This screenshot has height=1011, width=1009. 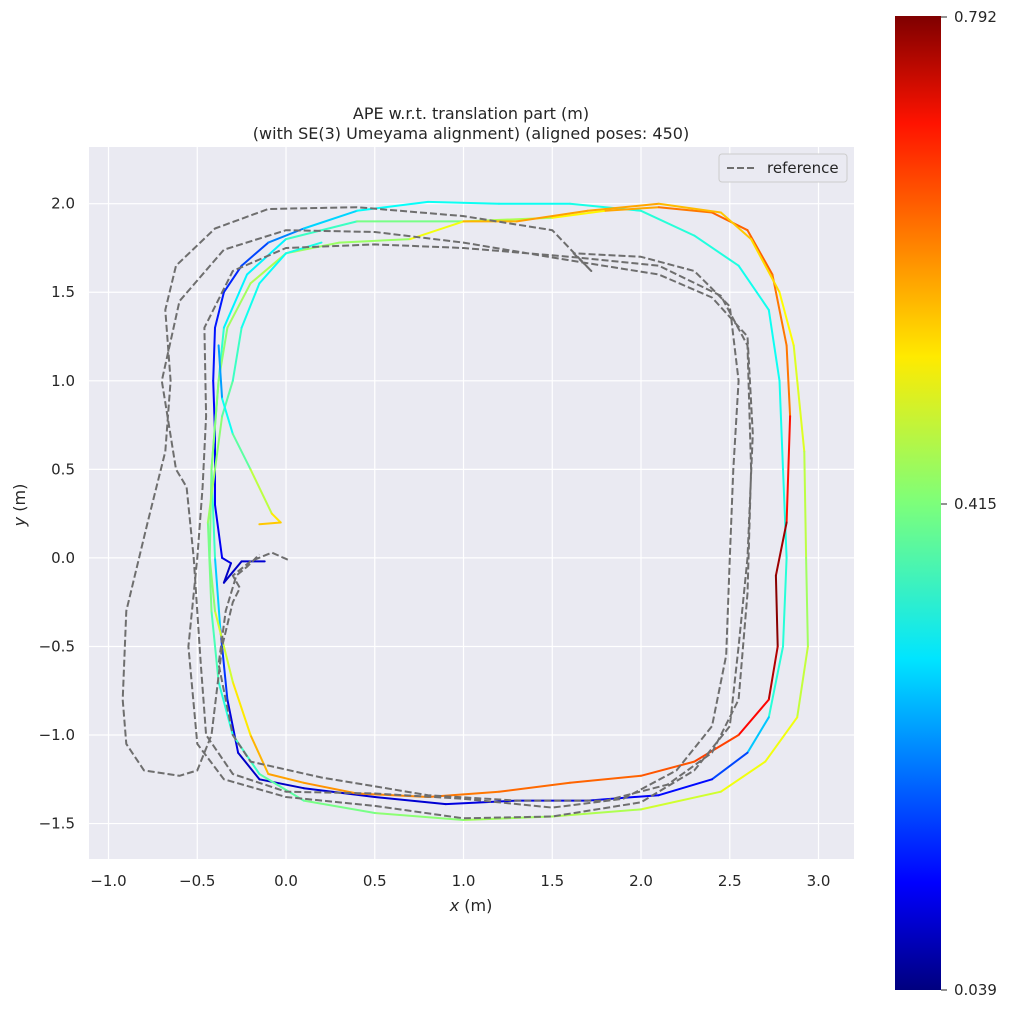 I want to click on colorbar-gradient, so click(x=918, y=503).